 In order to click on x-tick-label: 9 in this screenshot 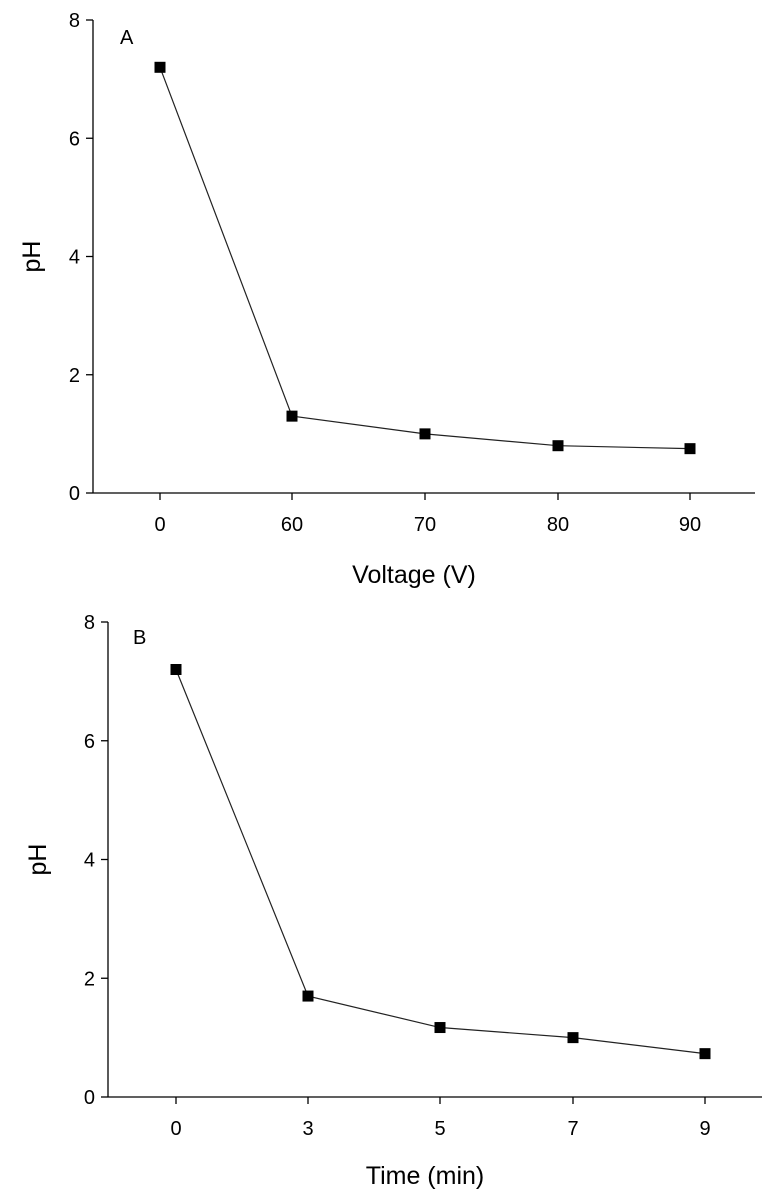, I will do `click(704, 1129)`.